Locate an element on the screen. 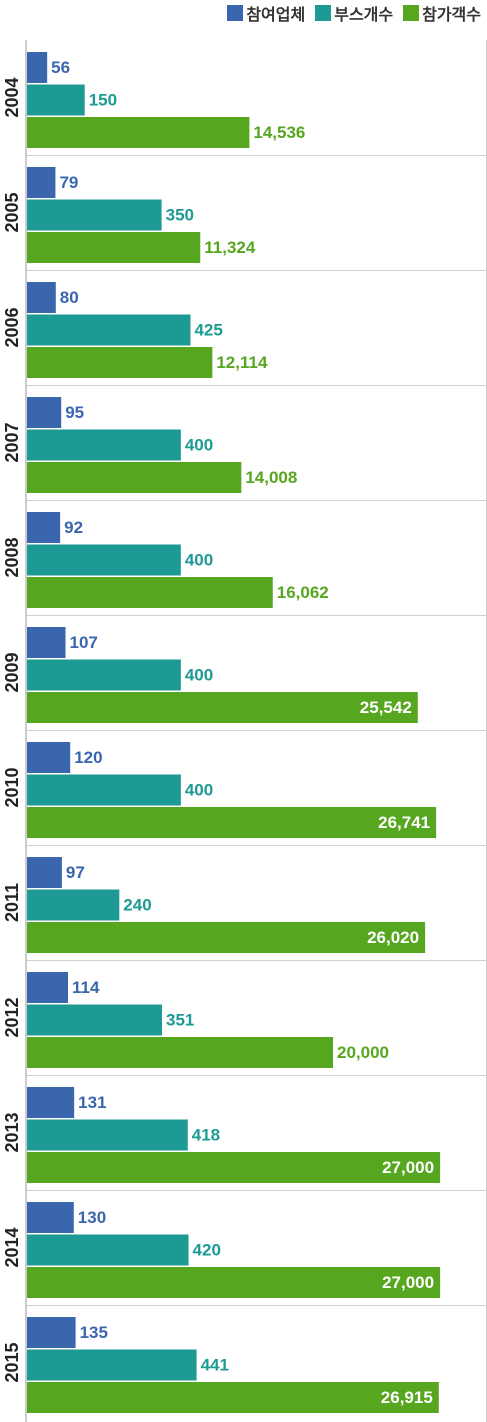 This screenshot has width=487, height=1422. legend-swatch-visitors is located at coordinates (411, 13).